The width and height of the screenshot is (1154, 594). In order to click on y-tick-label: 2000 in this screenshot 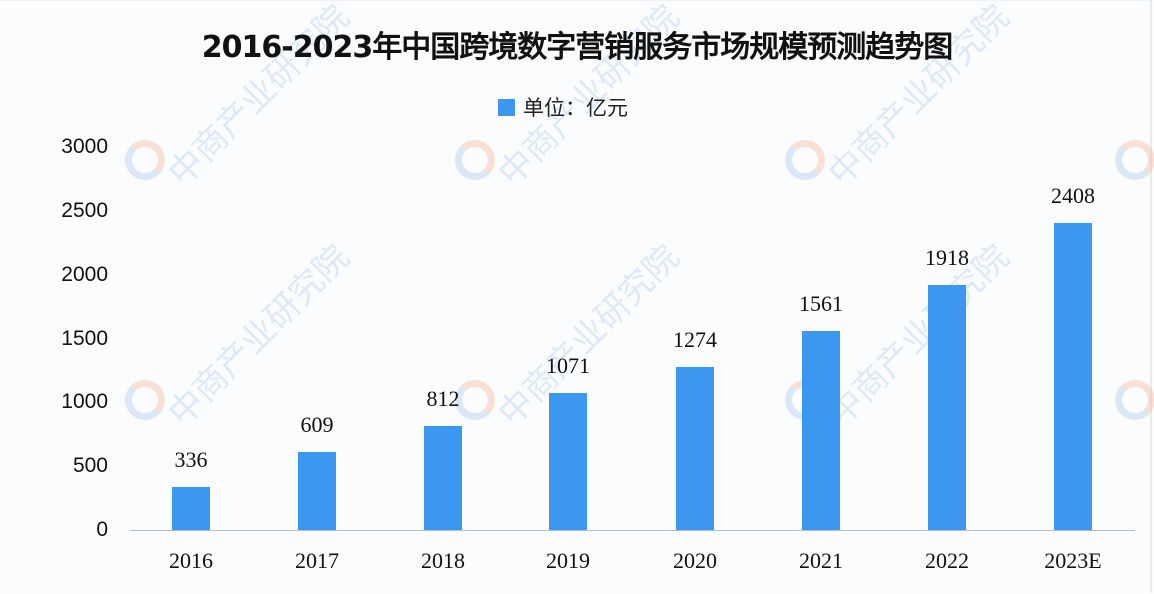, I will do `click(84, 274)`.